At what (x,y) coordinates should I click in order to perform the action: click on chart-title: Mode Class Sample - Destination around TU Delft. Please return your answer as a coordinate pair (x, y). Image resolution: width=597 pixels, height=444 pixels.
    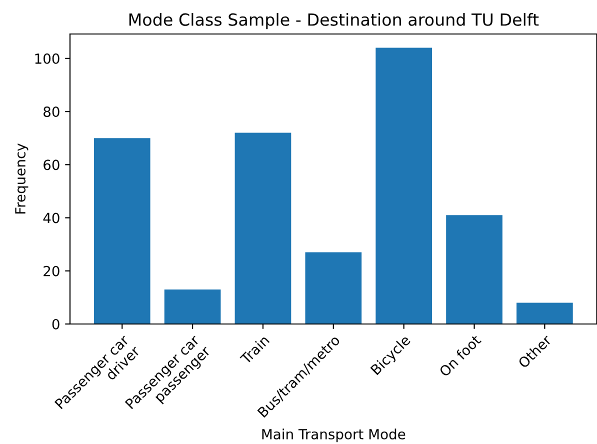
    Looking at the image, I should click on (334, 21).